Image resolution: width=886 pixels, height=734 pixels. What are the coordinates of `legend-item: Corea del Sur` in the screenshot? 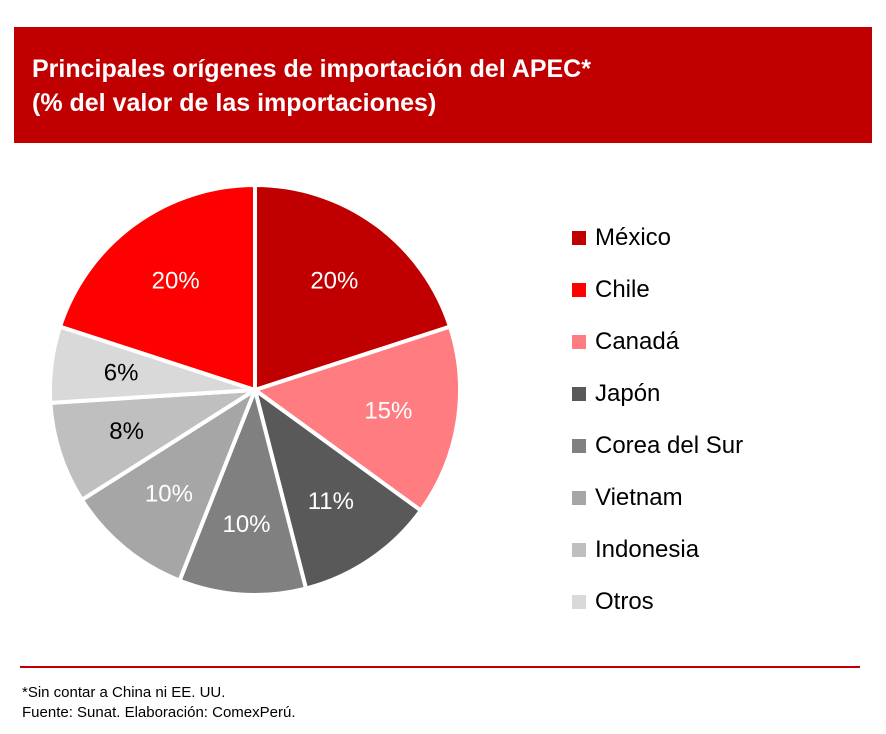 It's located at (657, 446).